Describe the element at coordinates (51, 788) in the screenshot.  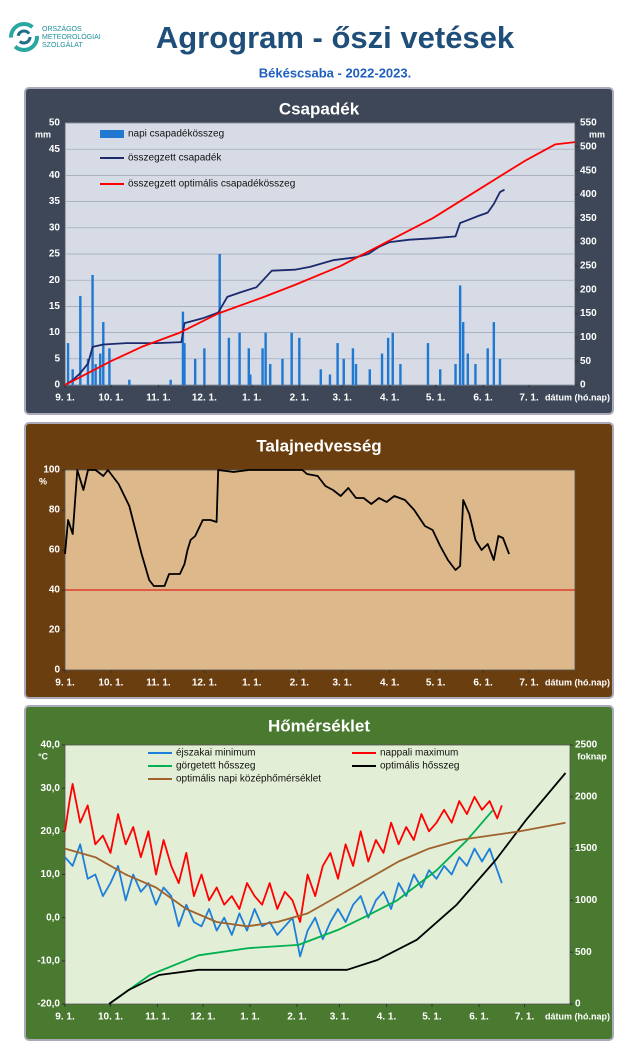
I see `y-tick-label: 30,0` at that location.